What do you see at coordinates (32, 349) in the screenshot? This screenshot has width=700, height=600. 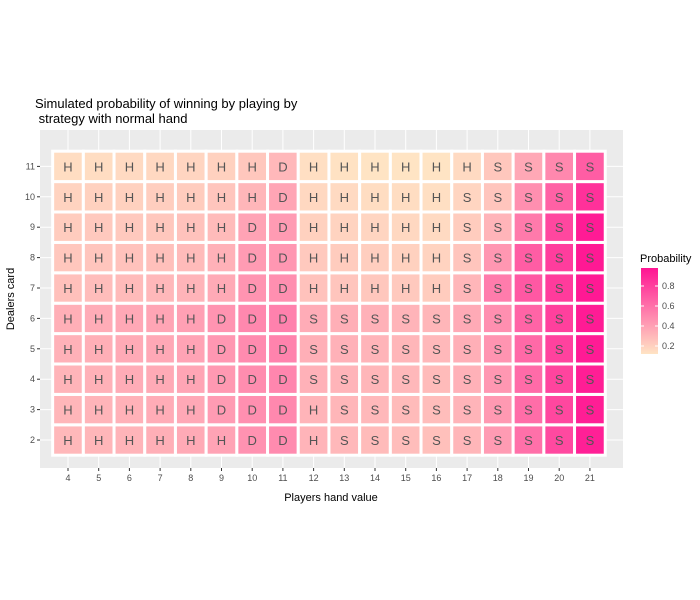 I see `y-tick-label: 5` at bounding box center [32, 349].